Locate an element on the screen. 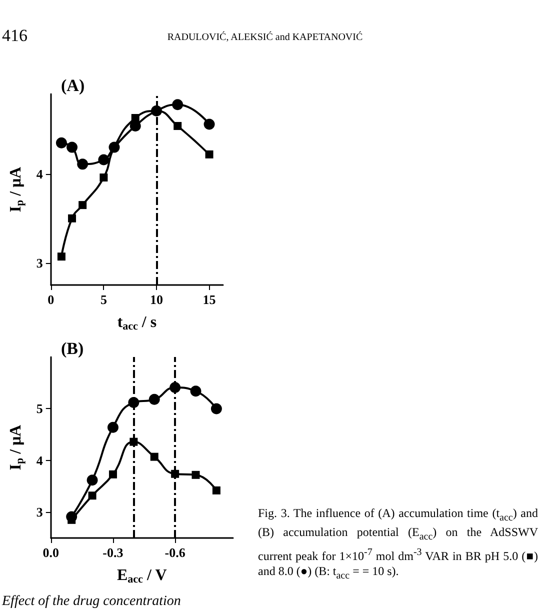 The height and width of the screenshot is (613, 541). text: Fig. 3. The influence of (A) accumulation time (t$_{acc}$) and (B) accumulation potential (E$_{acc}$) on the AdSSWV current peak for 1×10$^{-7}$ mol dm$^{-3}$ VAR in BR pH 5.0 (■) and 8.0 (●) (B: t$_{acc}$ = = 10 s). is located at coordinates (398, 544).